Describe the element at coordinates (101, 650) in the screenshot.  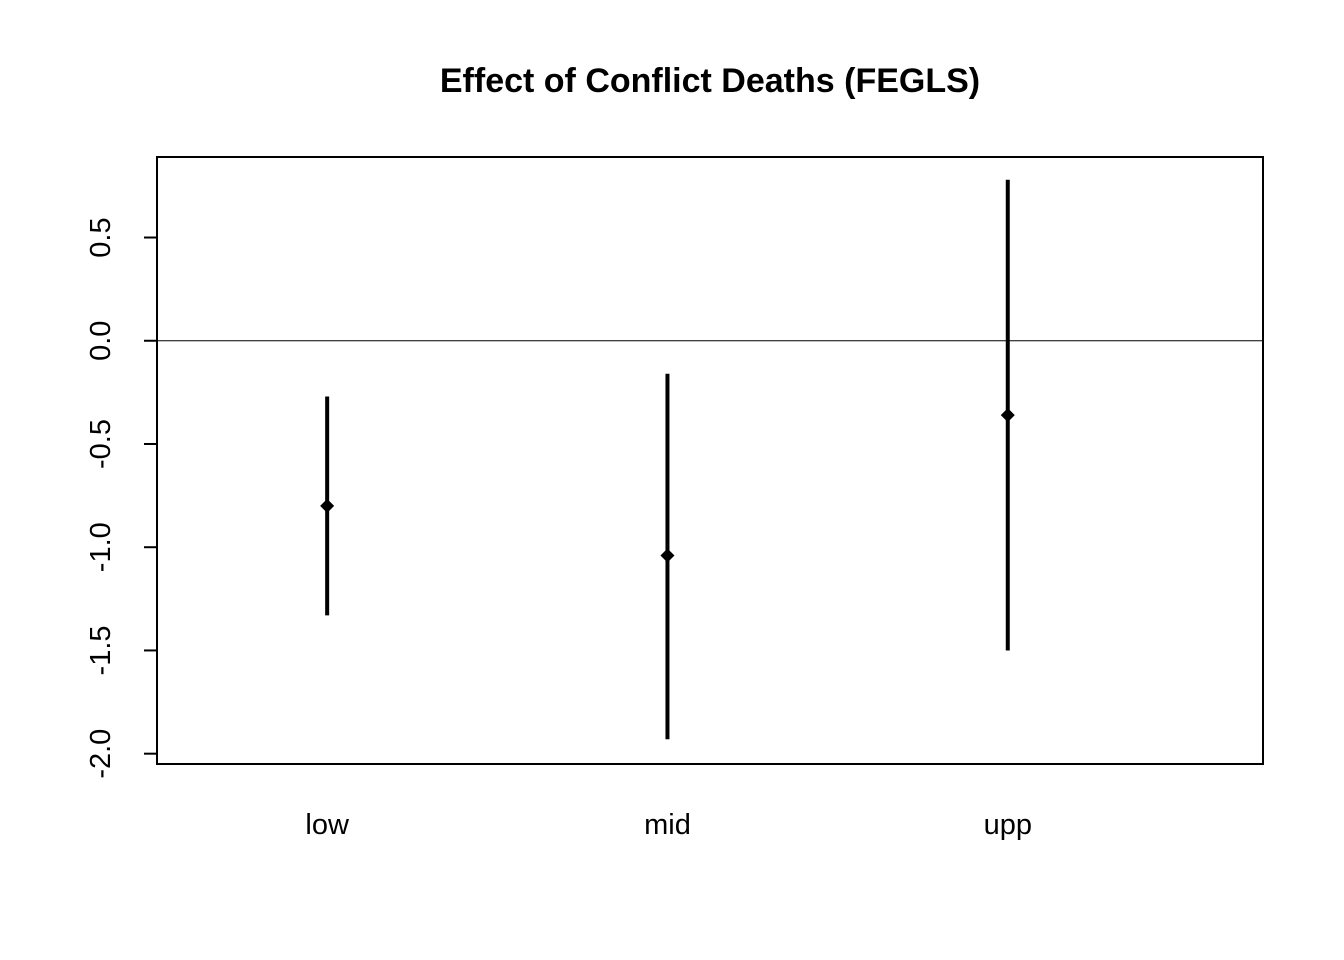
I see `y-tick-label: -1.5` at that location.